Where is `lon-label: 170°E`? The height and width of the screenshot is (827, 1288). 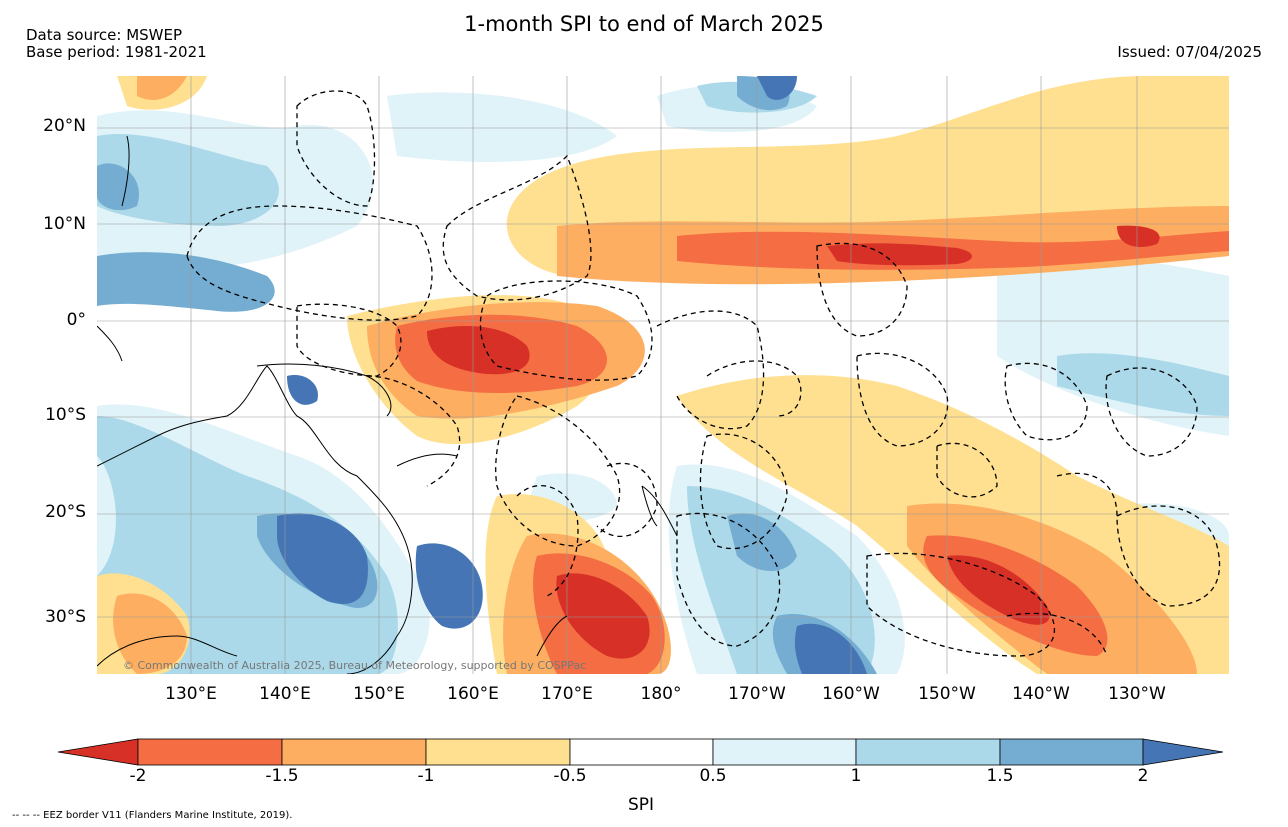 lon-label: 170°E is located at coordinates (567, 694).